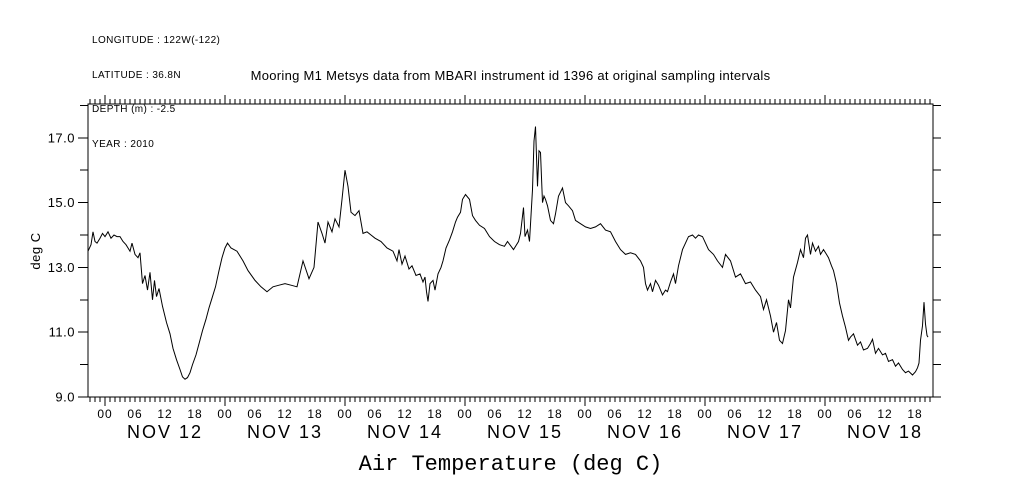  What do you see at coordinates (134, 109) in the screenshot?
I see `metadata-line-depth: DEPTH (m) : -2.5` at bounding box center [134, 109].